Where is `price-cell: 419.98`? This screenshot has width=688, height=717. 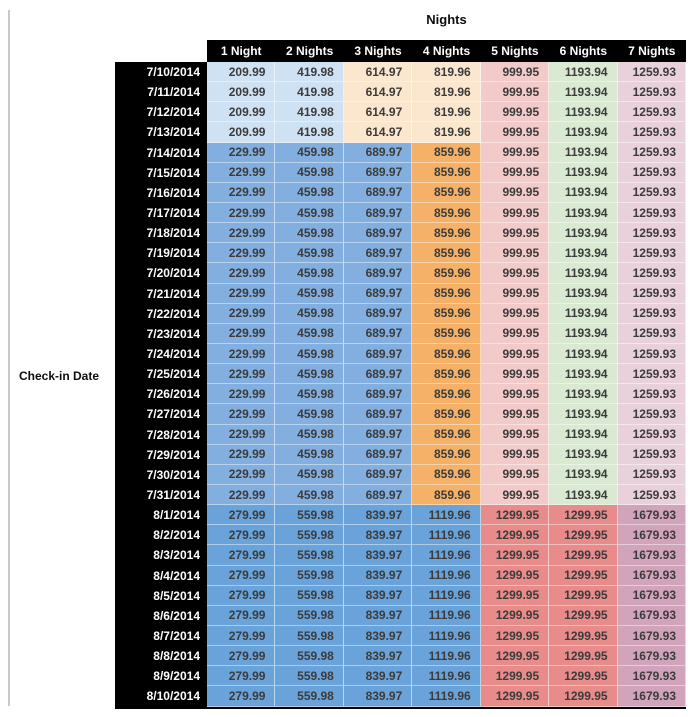
price-cell: 419.98 is located at coordinates (309, 92).